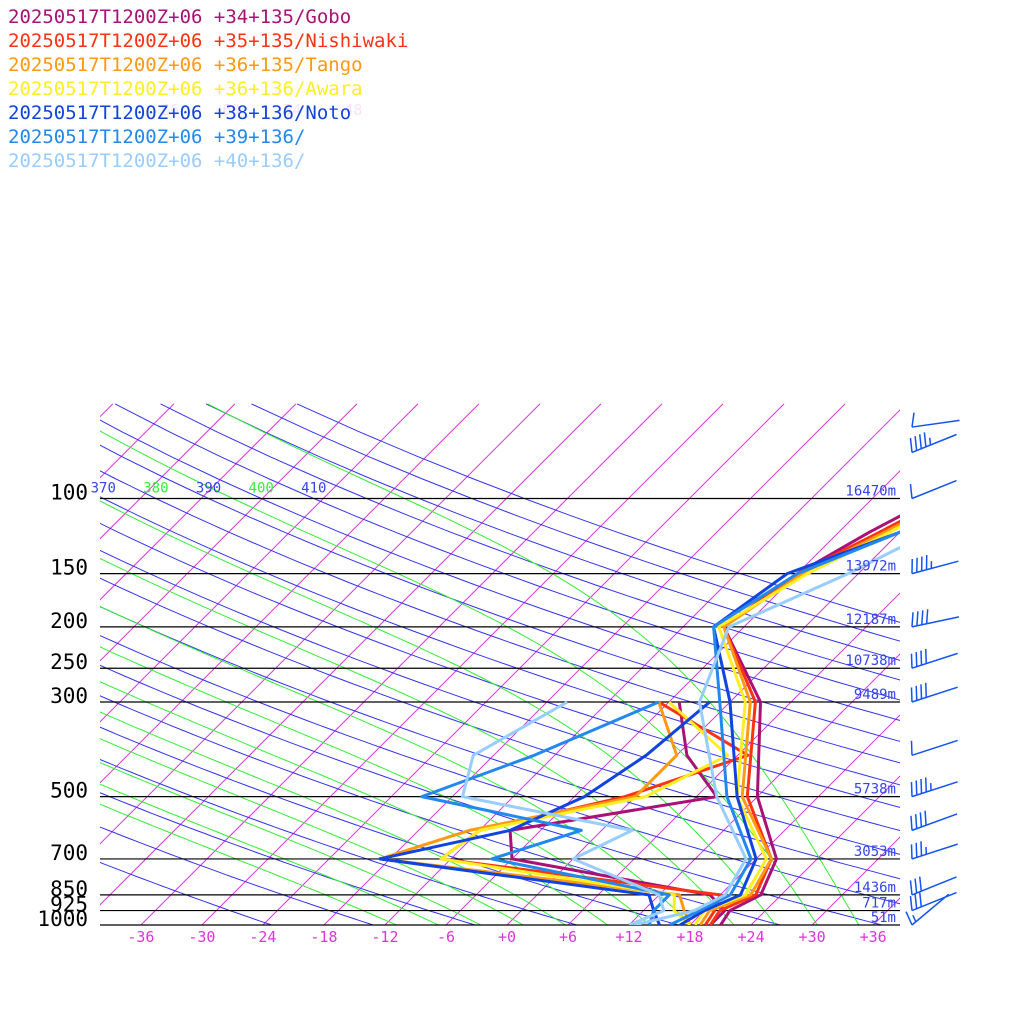 The height and width of the screenshot is (1024, 1024). I want to click on temperature-tick-label: +30, so click(812, 937).